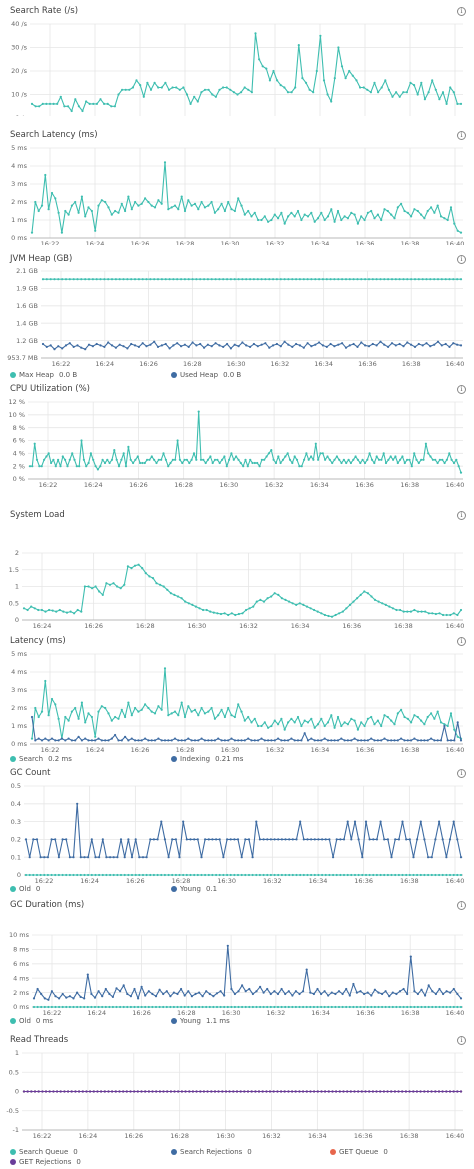 The image size is (474, 1169). I want to click on legend-item-get-queue: GET Queue 0, so click(359, 1152).